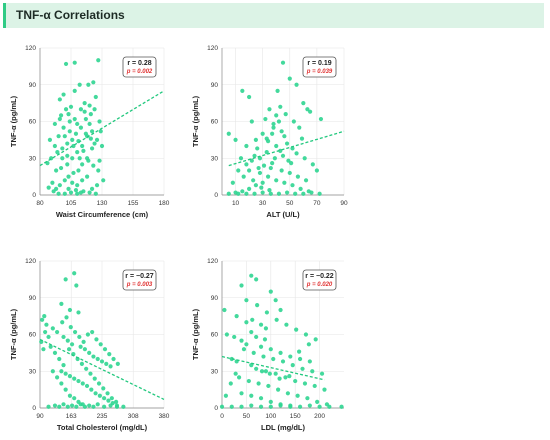 The width and height of the screenshot is (550, 440). I want to click on x-tick-label: 90, so click(344, 203).